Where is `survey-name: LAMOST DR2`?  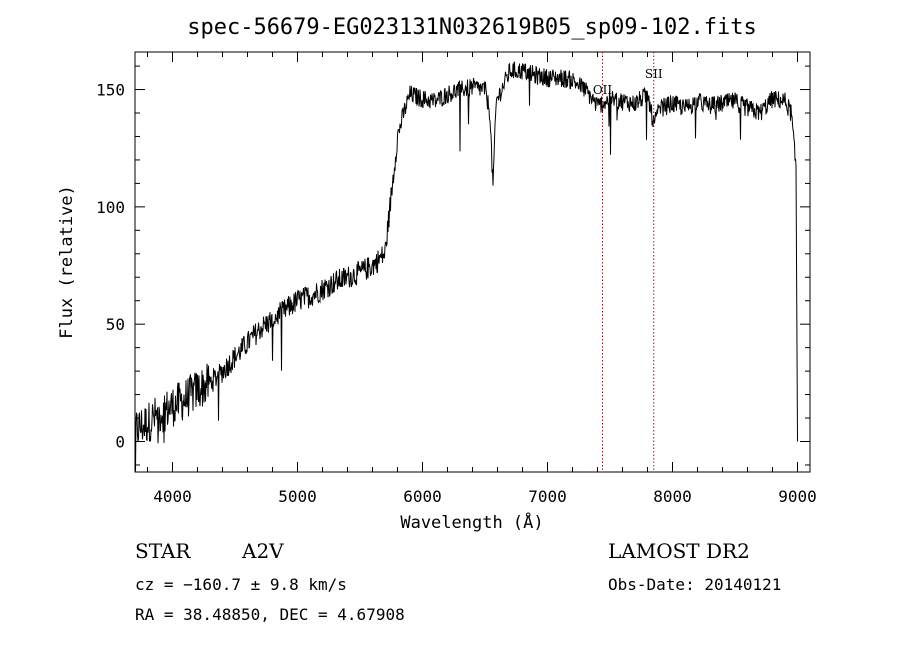
survey-name: LAMOST DR2 is located at coordinates (679, 551).